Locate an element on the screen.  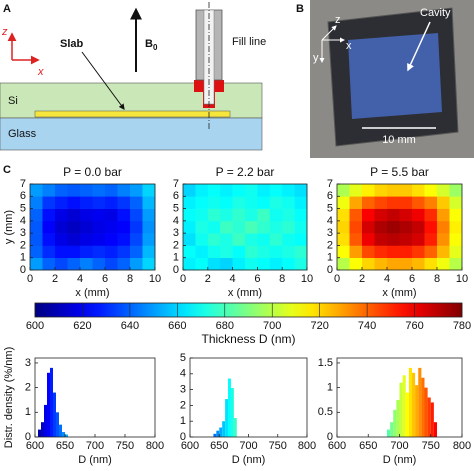
y-tick-label: 5 is located at coordinates (23, 208).